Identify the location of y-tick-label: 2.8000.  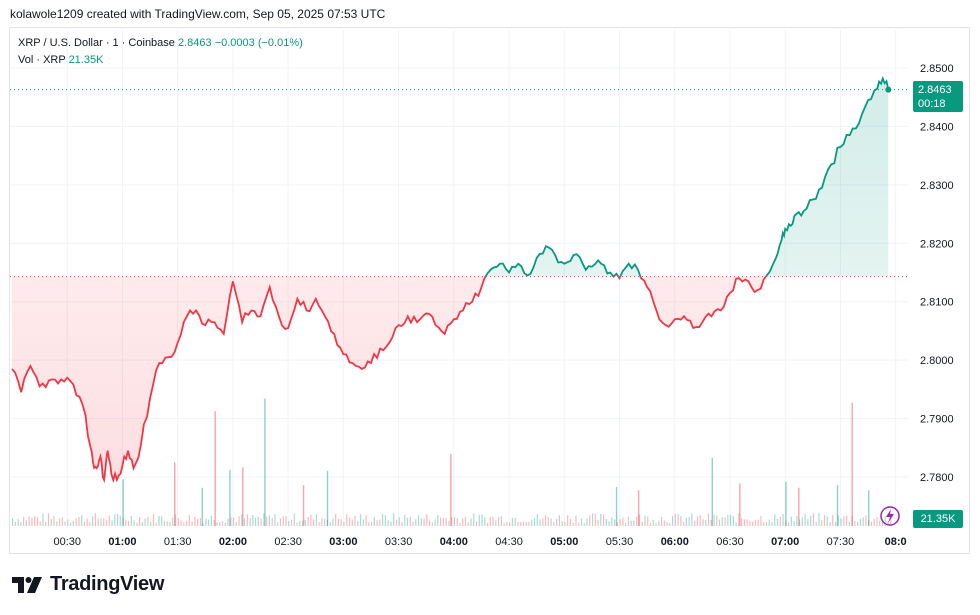
(937, 361).